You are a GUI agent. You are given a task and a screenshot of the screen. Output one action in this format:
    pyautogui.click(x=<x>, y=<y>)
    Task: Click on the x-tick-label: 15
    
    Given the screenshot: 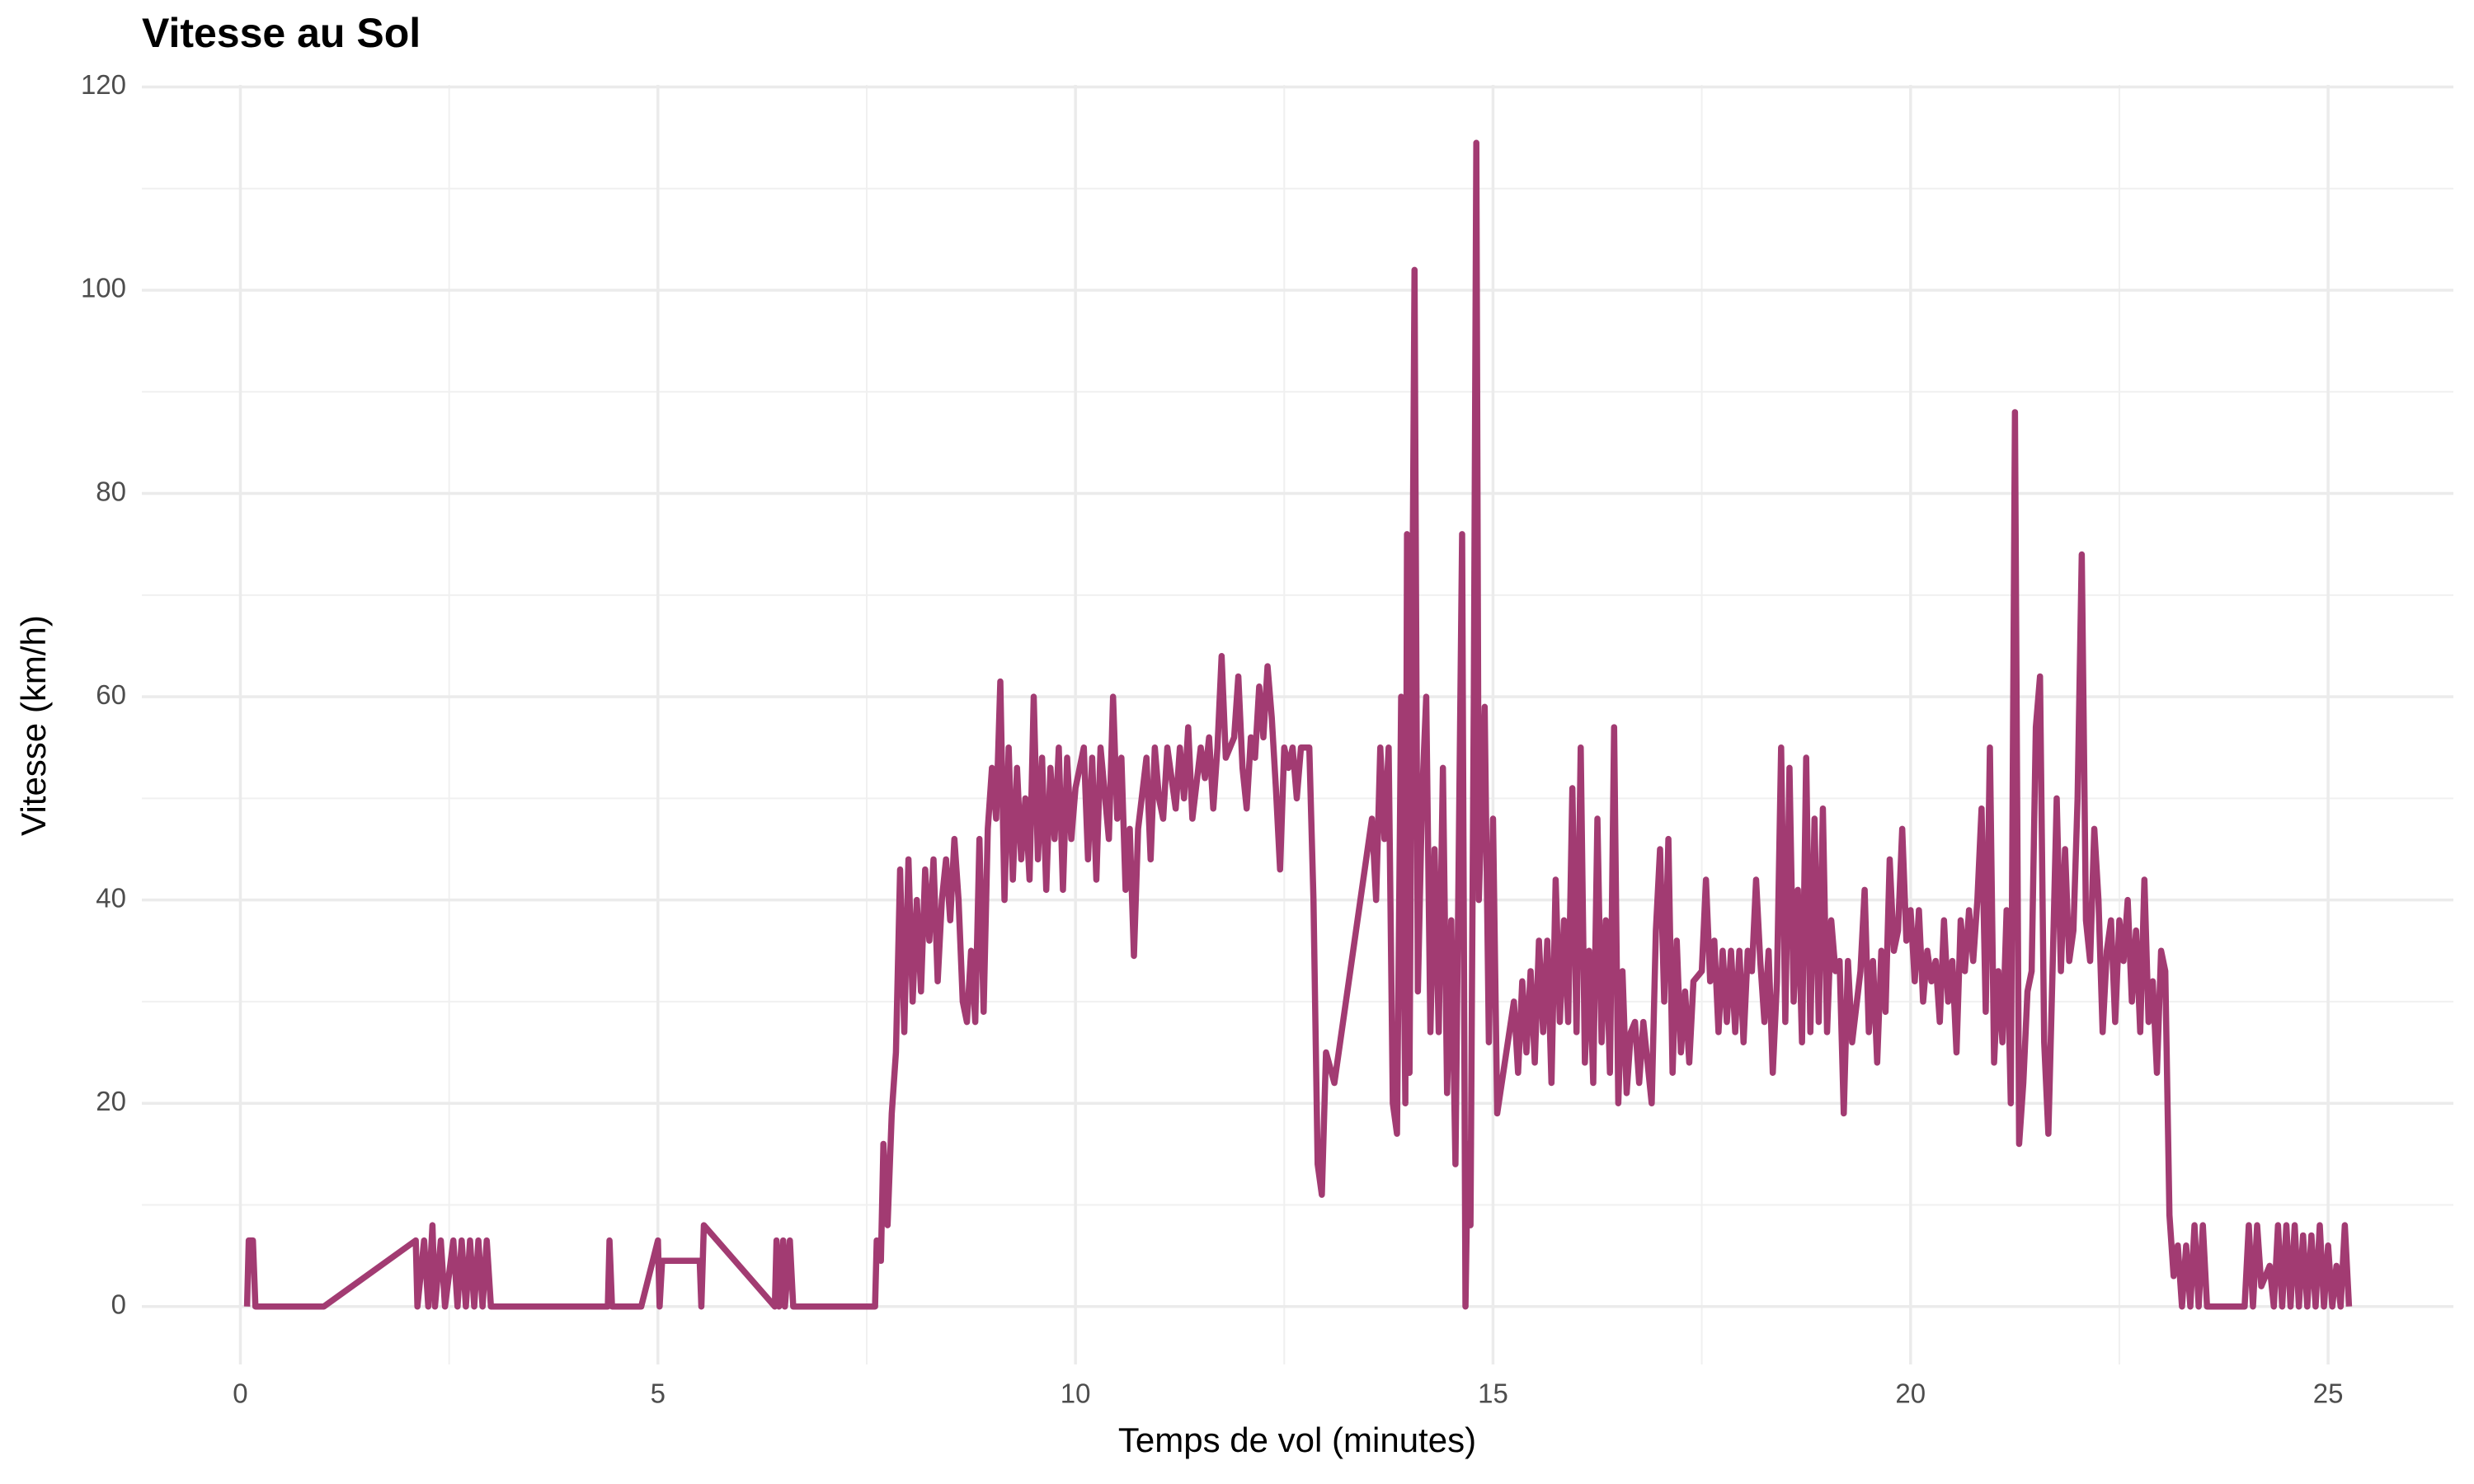 What is the action you would take?
    pyautogui.click(x=1493, y=1393)
    